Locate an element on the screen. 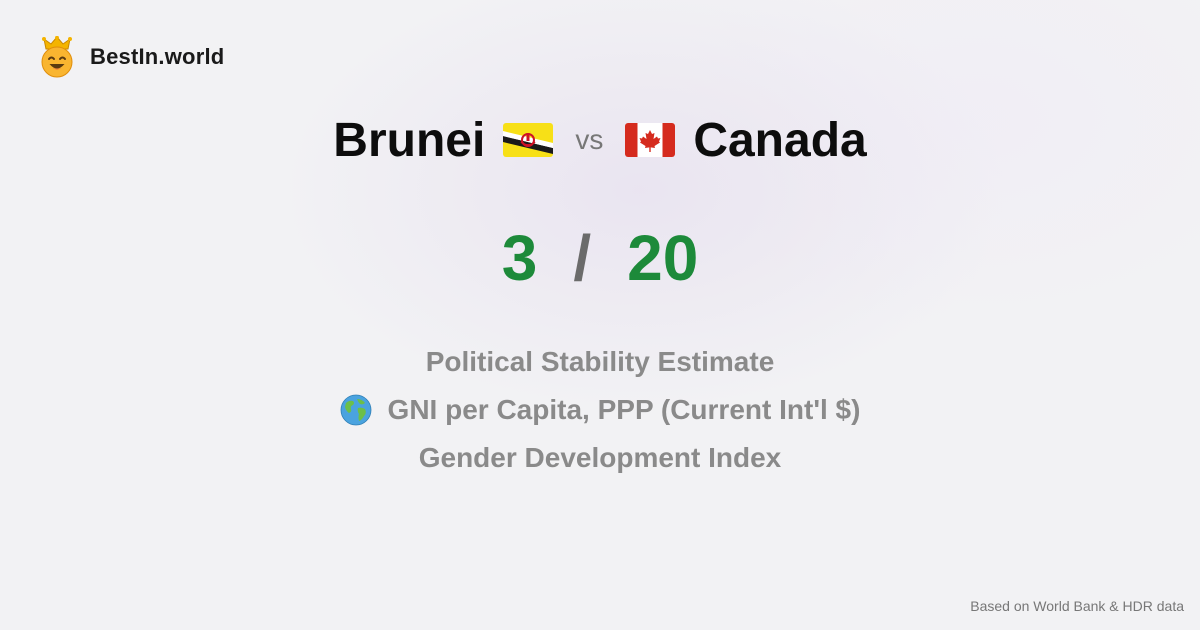 The height and width of the screenshot is (630, 1200). brand-name: BestIn.world is located at coordinates (157, 56).